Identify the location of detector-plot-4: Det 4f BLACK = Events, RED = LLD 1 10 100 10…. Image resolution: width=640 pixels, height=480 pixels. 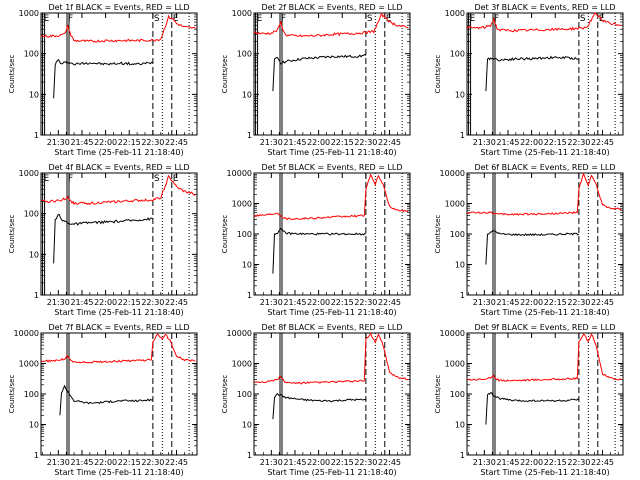
(103, 240).